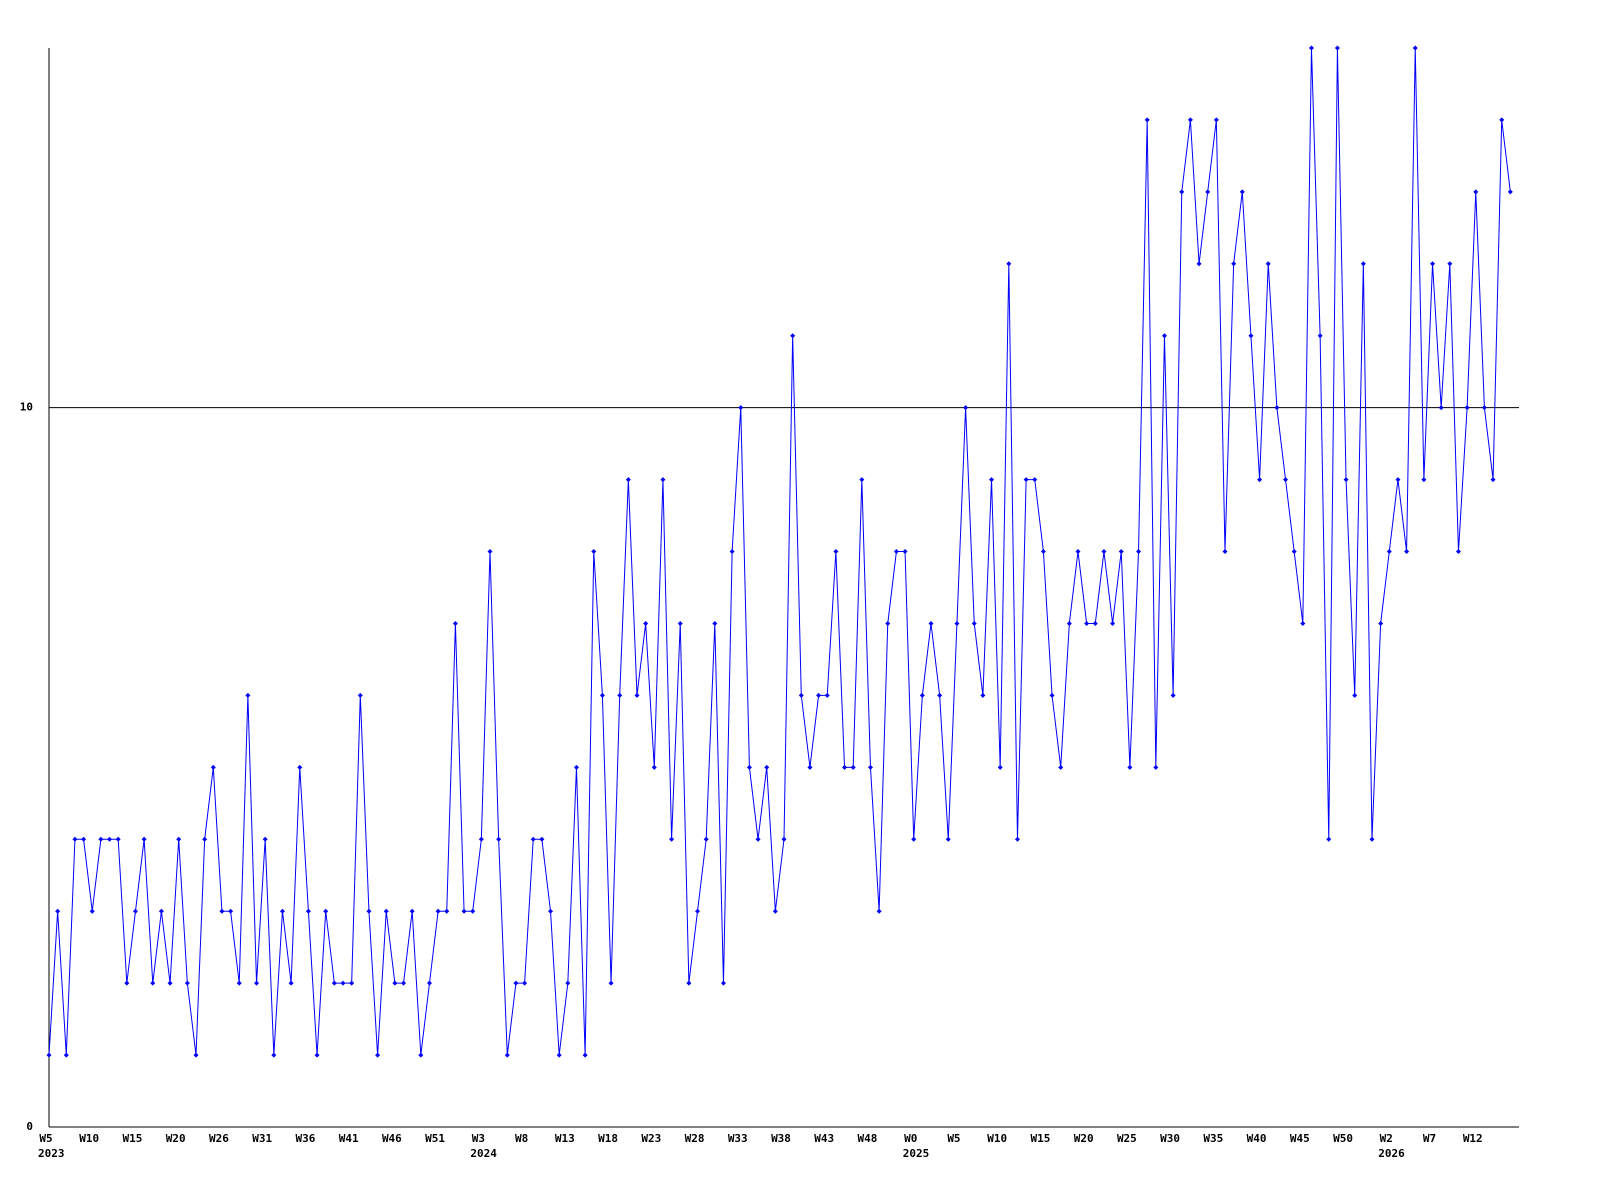  What do you see at coordinates (910, 1138) in the screenshot?
I see `x-tick-label: W0` at bounding box center [910, 1138].